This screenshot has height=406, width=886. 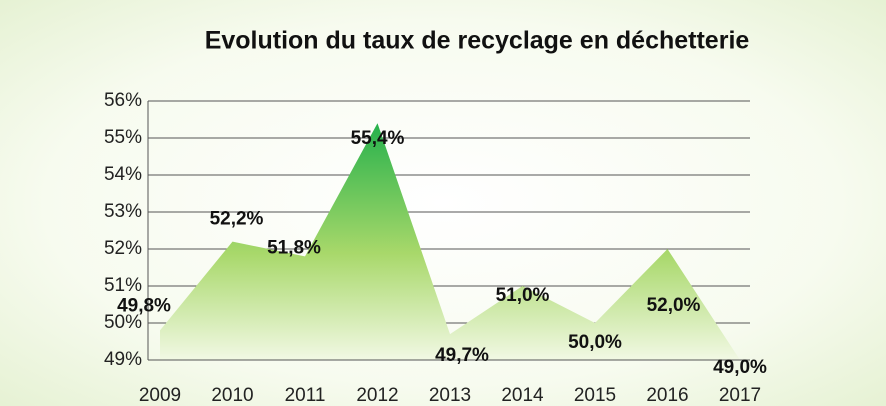 What do you see at coordinates (740, 395) in the screenshot?
I see `x-tick-label: 2017` at bounding box center [740, 395].